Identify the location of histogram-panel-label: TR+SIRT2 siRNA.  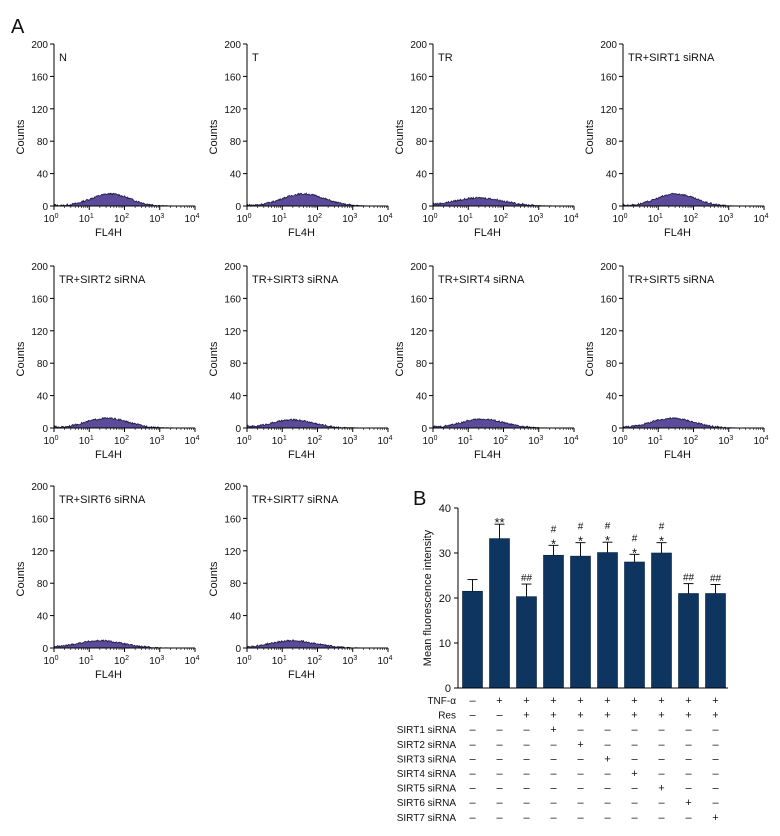
(102, 280).